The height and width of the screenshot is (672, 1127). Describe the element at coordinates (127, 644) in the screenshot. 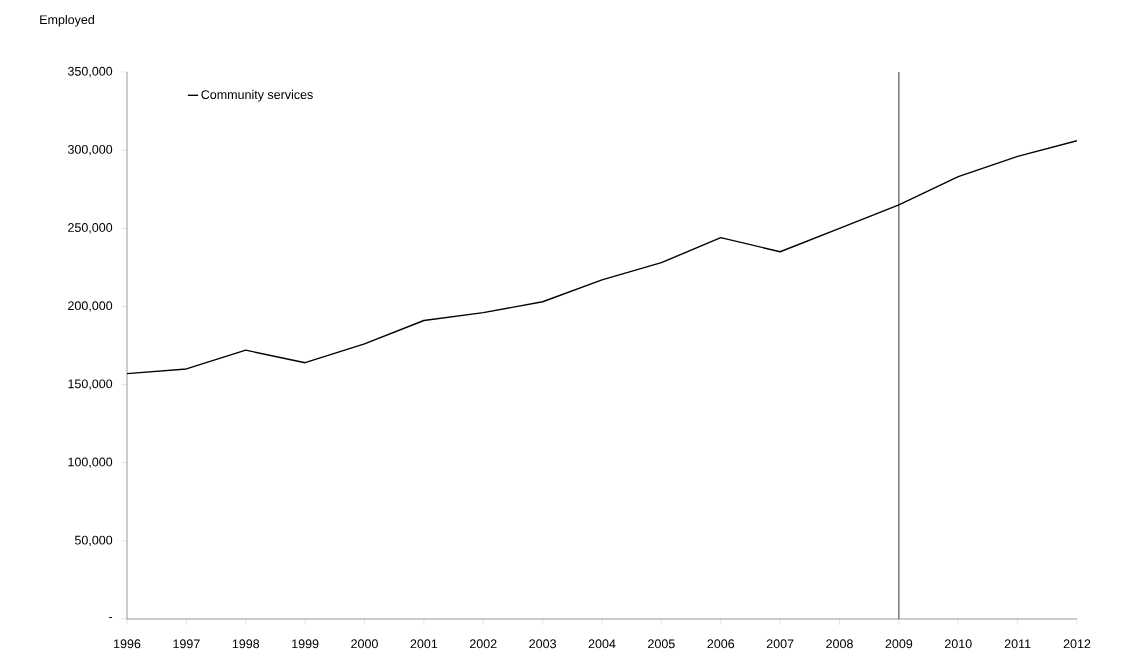

I see `x-tick-label: 1996` at that location.